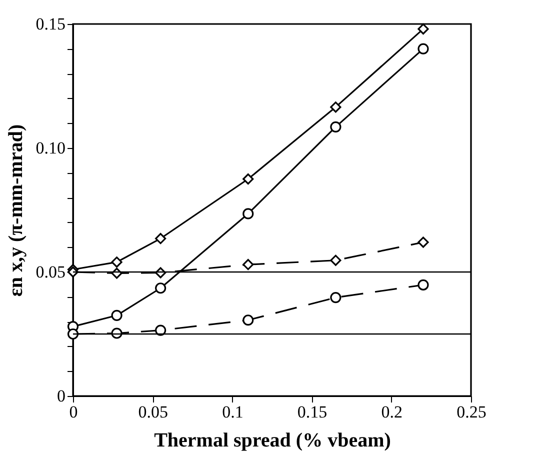  Describe the element at coordinates (51, 148) in the screenshot. I see `y-tick-label: 0.10` at that location.